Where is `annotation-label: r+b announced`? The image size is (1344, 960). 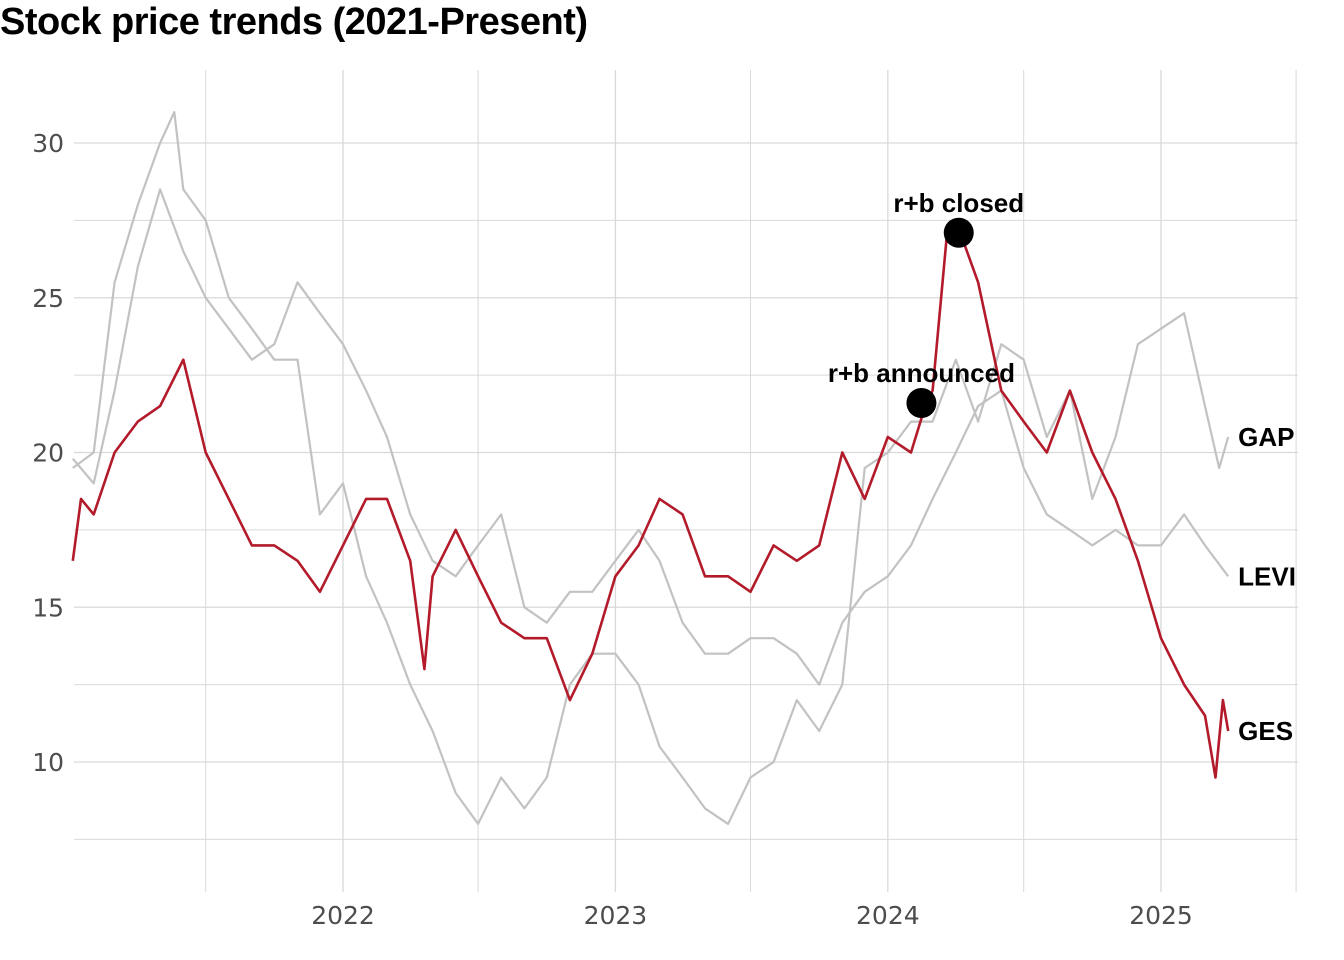
annotation-label: r+b announced is located at coordinates (921, 373).